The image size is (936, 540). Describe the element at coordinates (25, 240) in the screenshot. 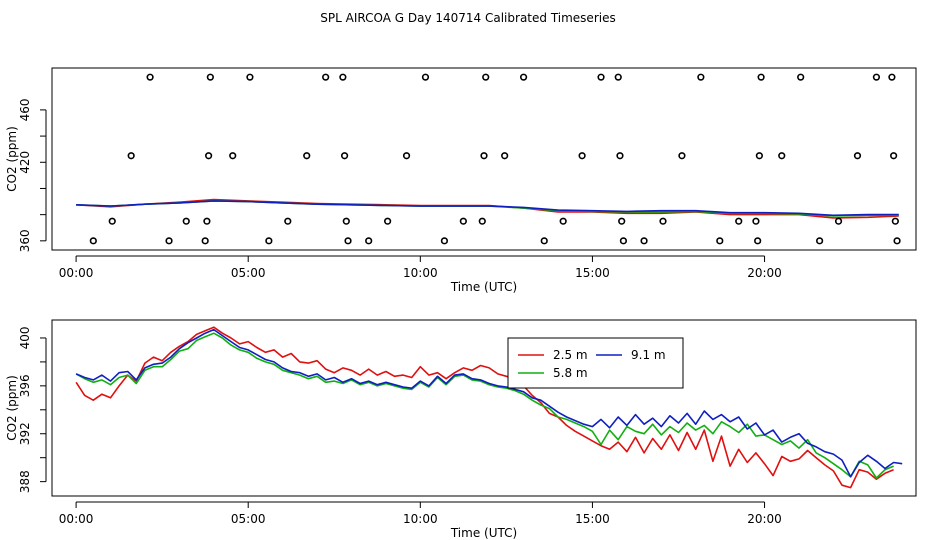

I see `y-tick-label: 360` at that location.